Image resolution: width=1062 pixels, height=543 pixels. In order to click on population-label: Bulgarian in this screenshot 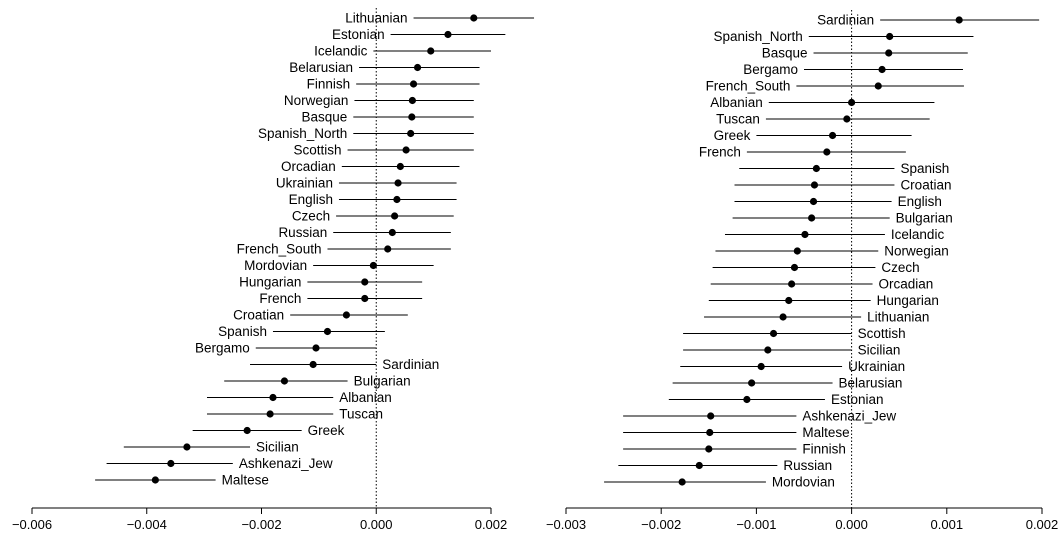, I will do `click(924, 218)`.